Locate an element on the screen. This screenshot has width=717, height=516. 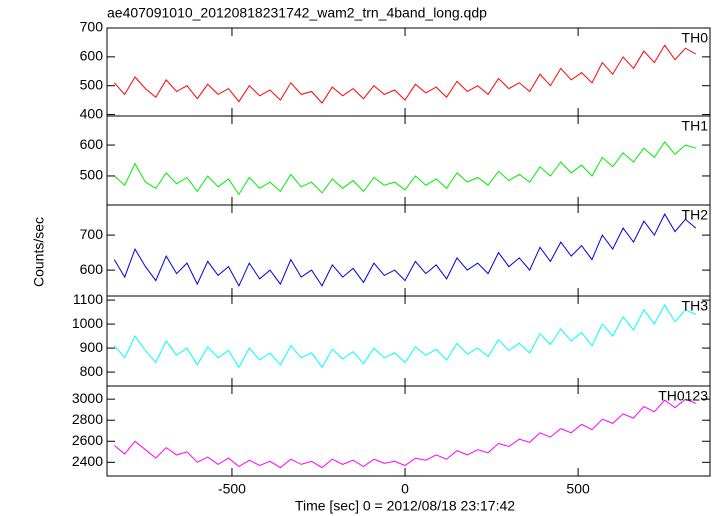
y-tick-label: 2800 is located at coordinates (87, 419).